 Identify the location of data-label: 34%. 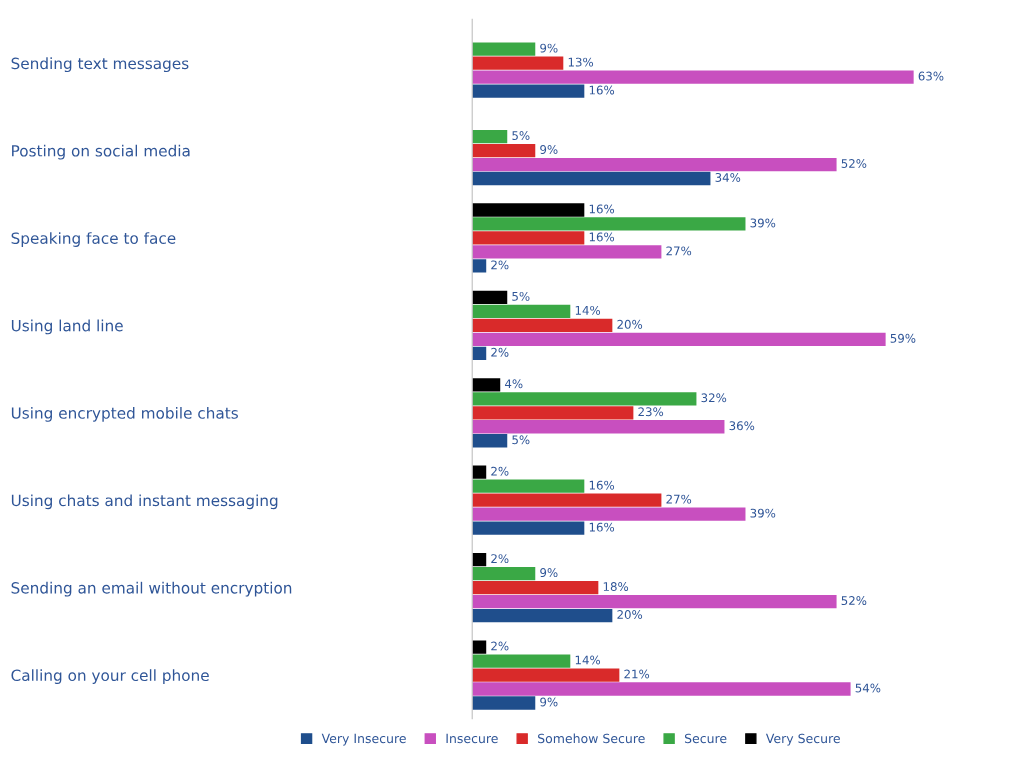
(728, 177).